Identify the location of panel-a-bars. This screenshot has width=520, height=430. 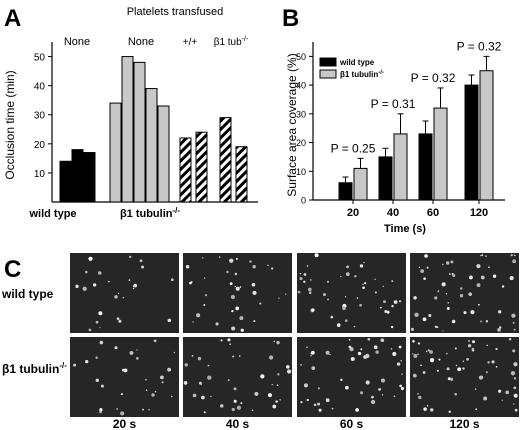
(153, 129).